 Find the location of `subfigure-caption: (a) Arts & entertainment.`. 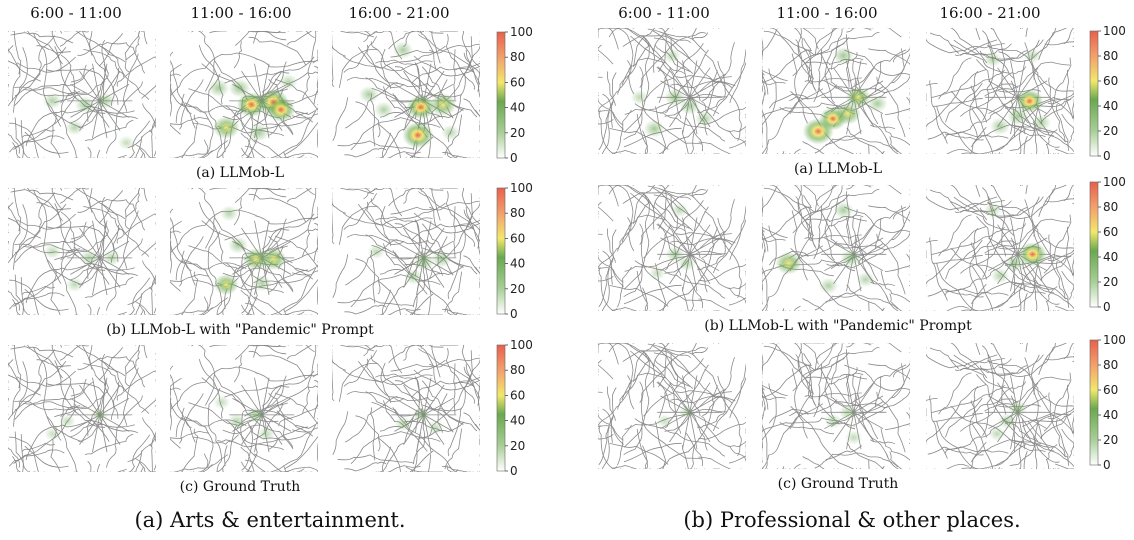

subfigure-caption: (a) Arts & entertainment. is located at coordinates (270, 520).